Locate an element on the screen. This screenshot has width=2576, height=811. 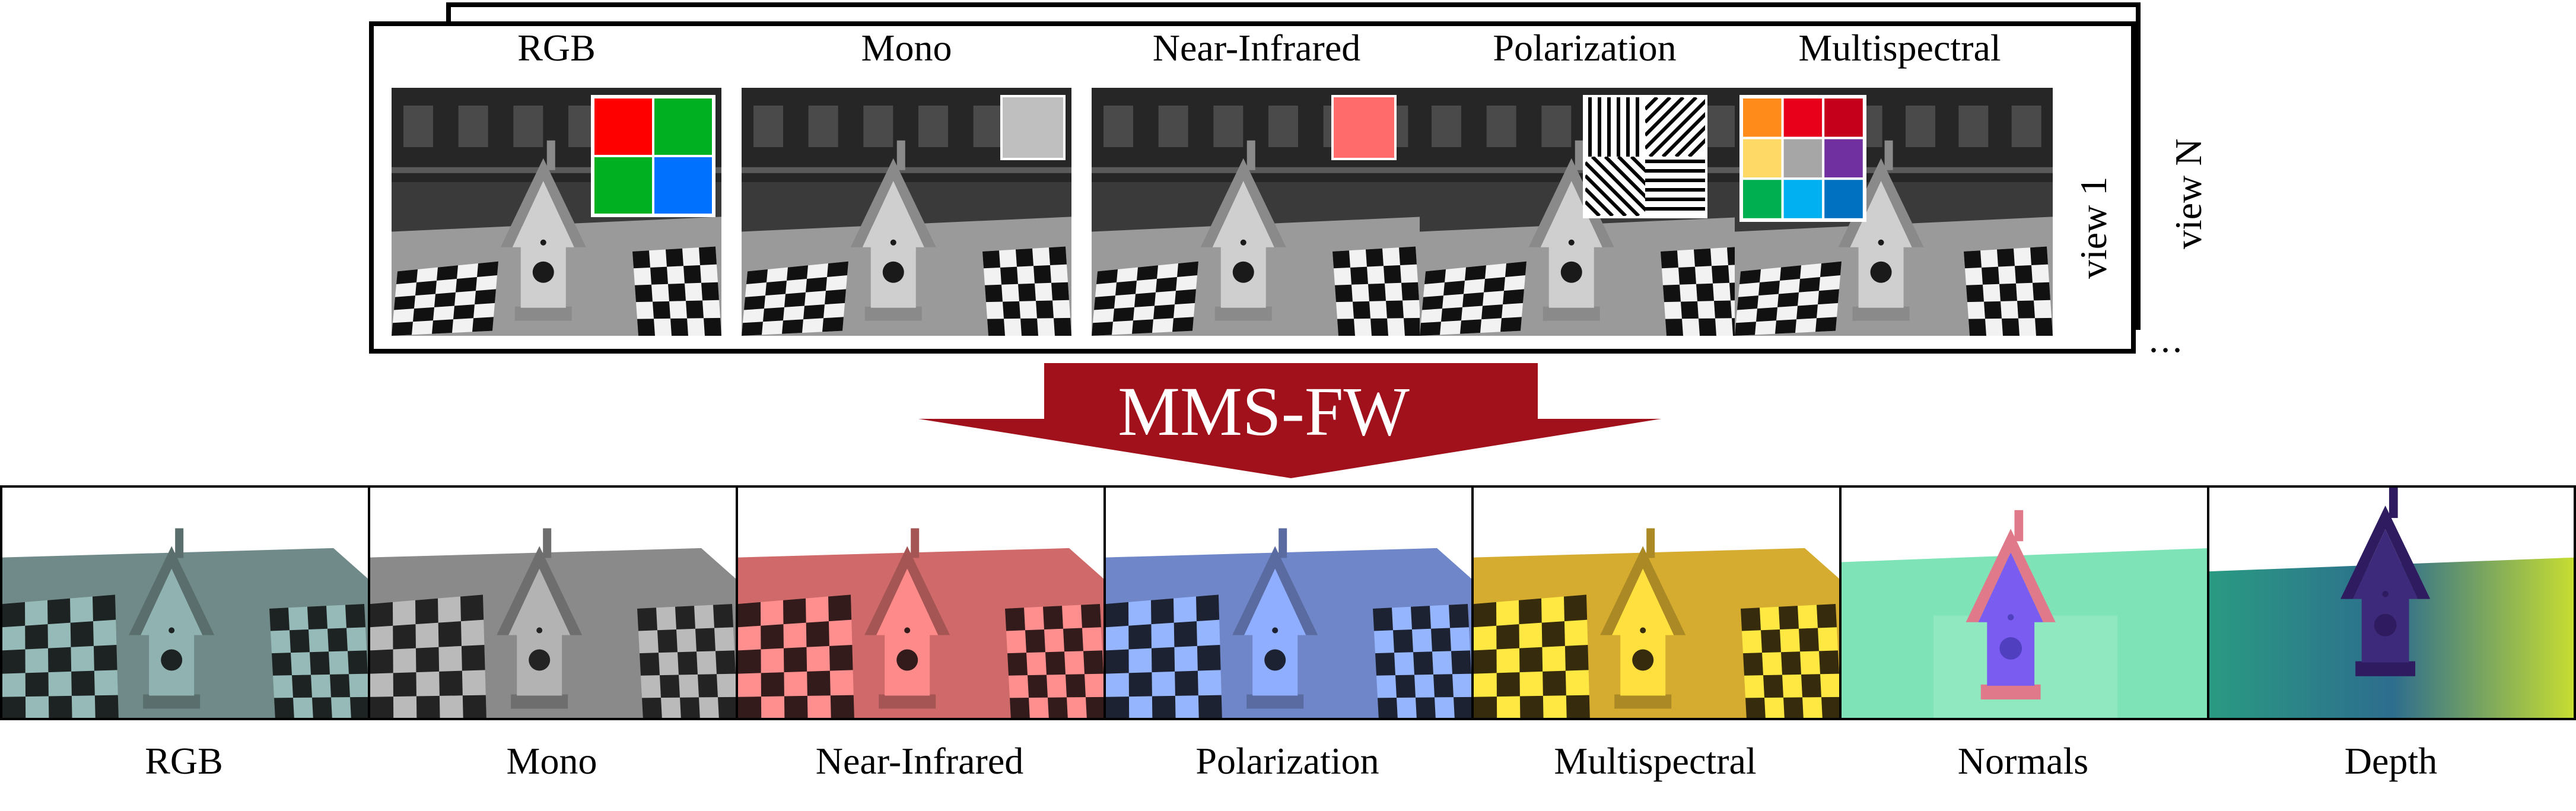
output-image-depth is located at coordinates (2391, 602).